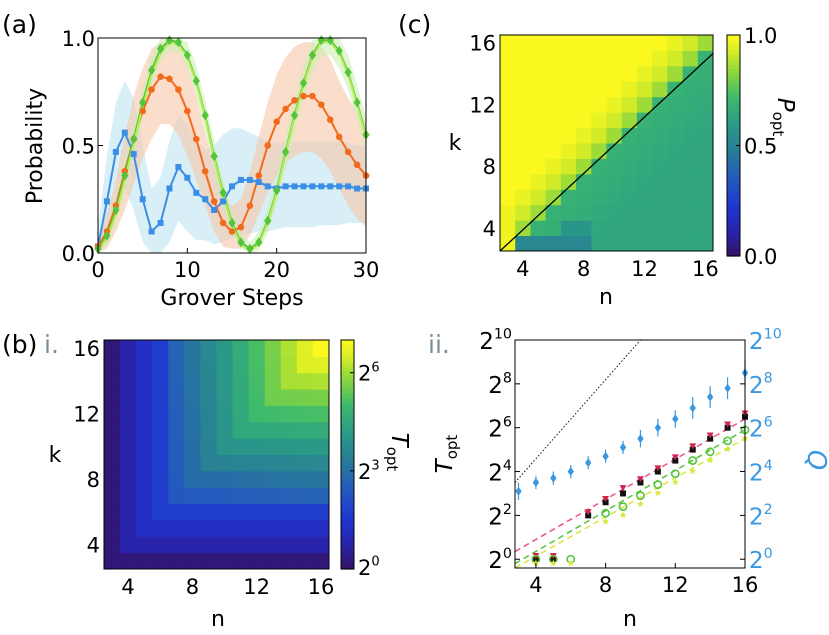 The image size is (829, 635). Describe the element at coordinates (439, 344) in the screenshot. I see `panel-label-b-ii: ii.` at that location.